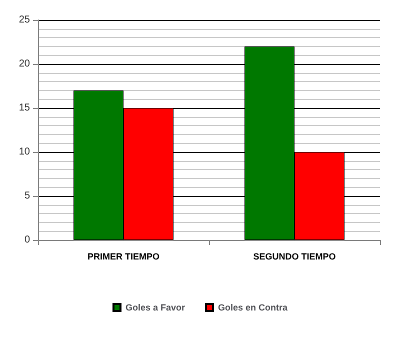  Describe the element at coordinates (27, 240) in the screenshot. I see `y-tick-label: 0` at that location.